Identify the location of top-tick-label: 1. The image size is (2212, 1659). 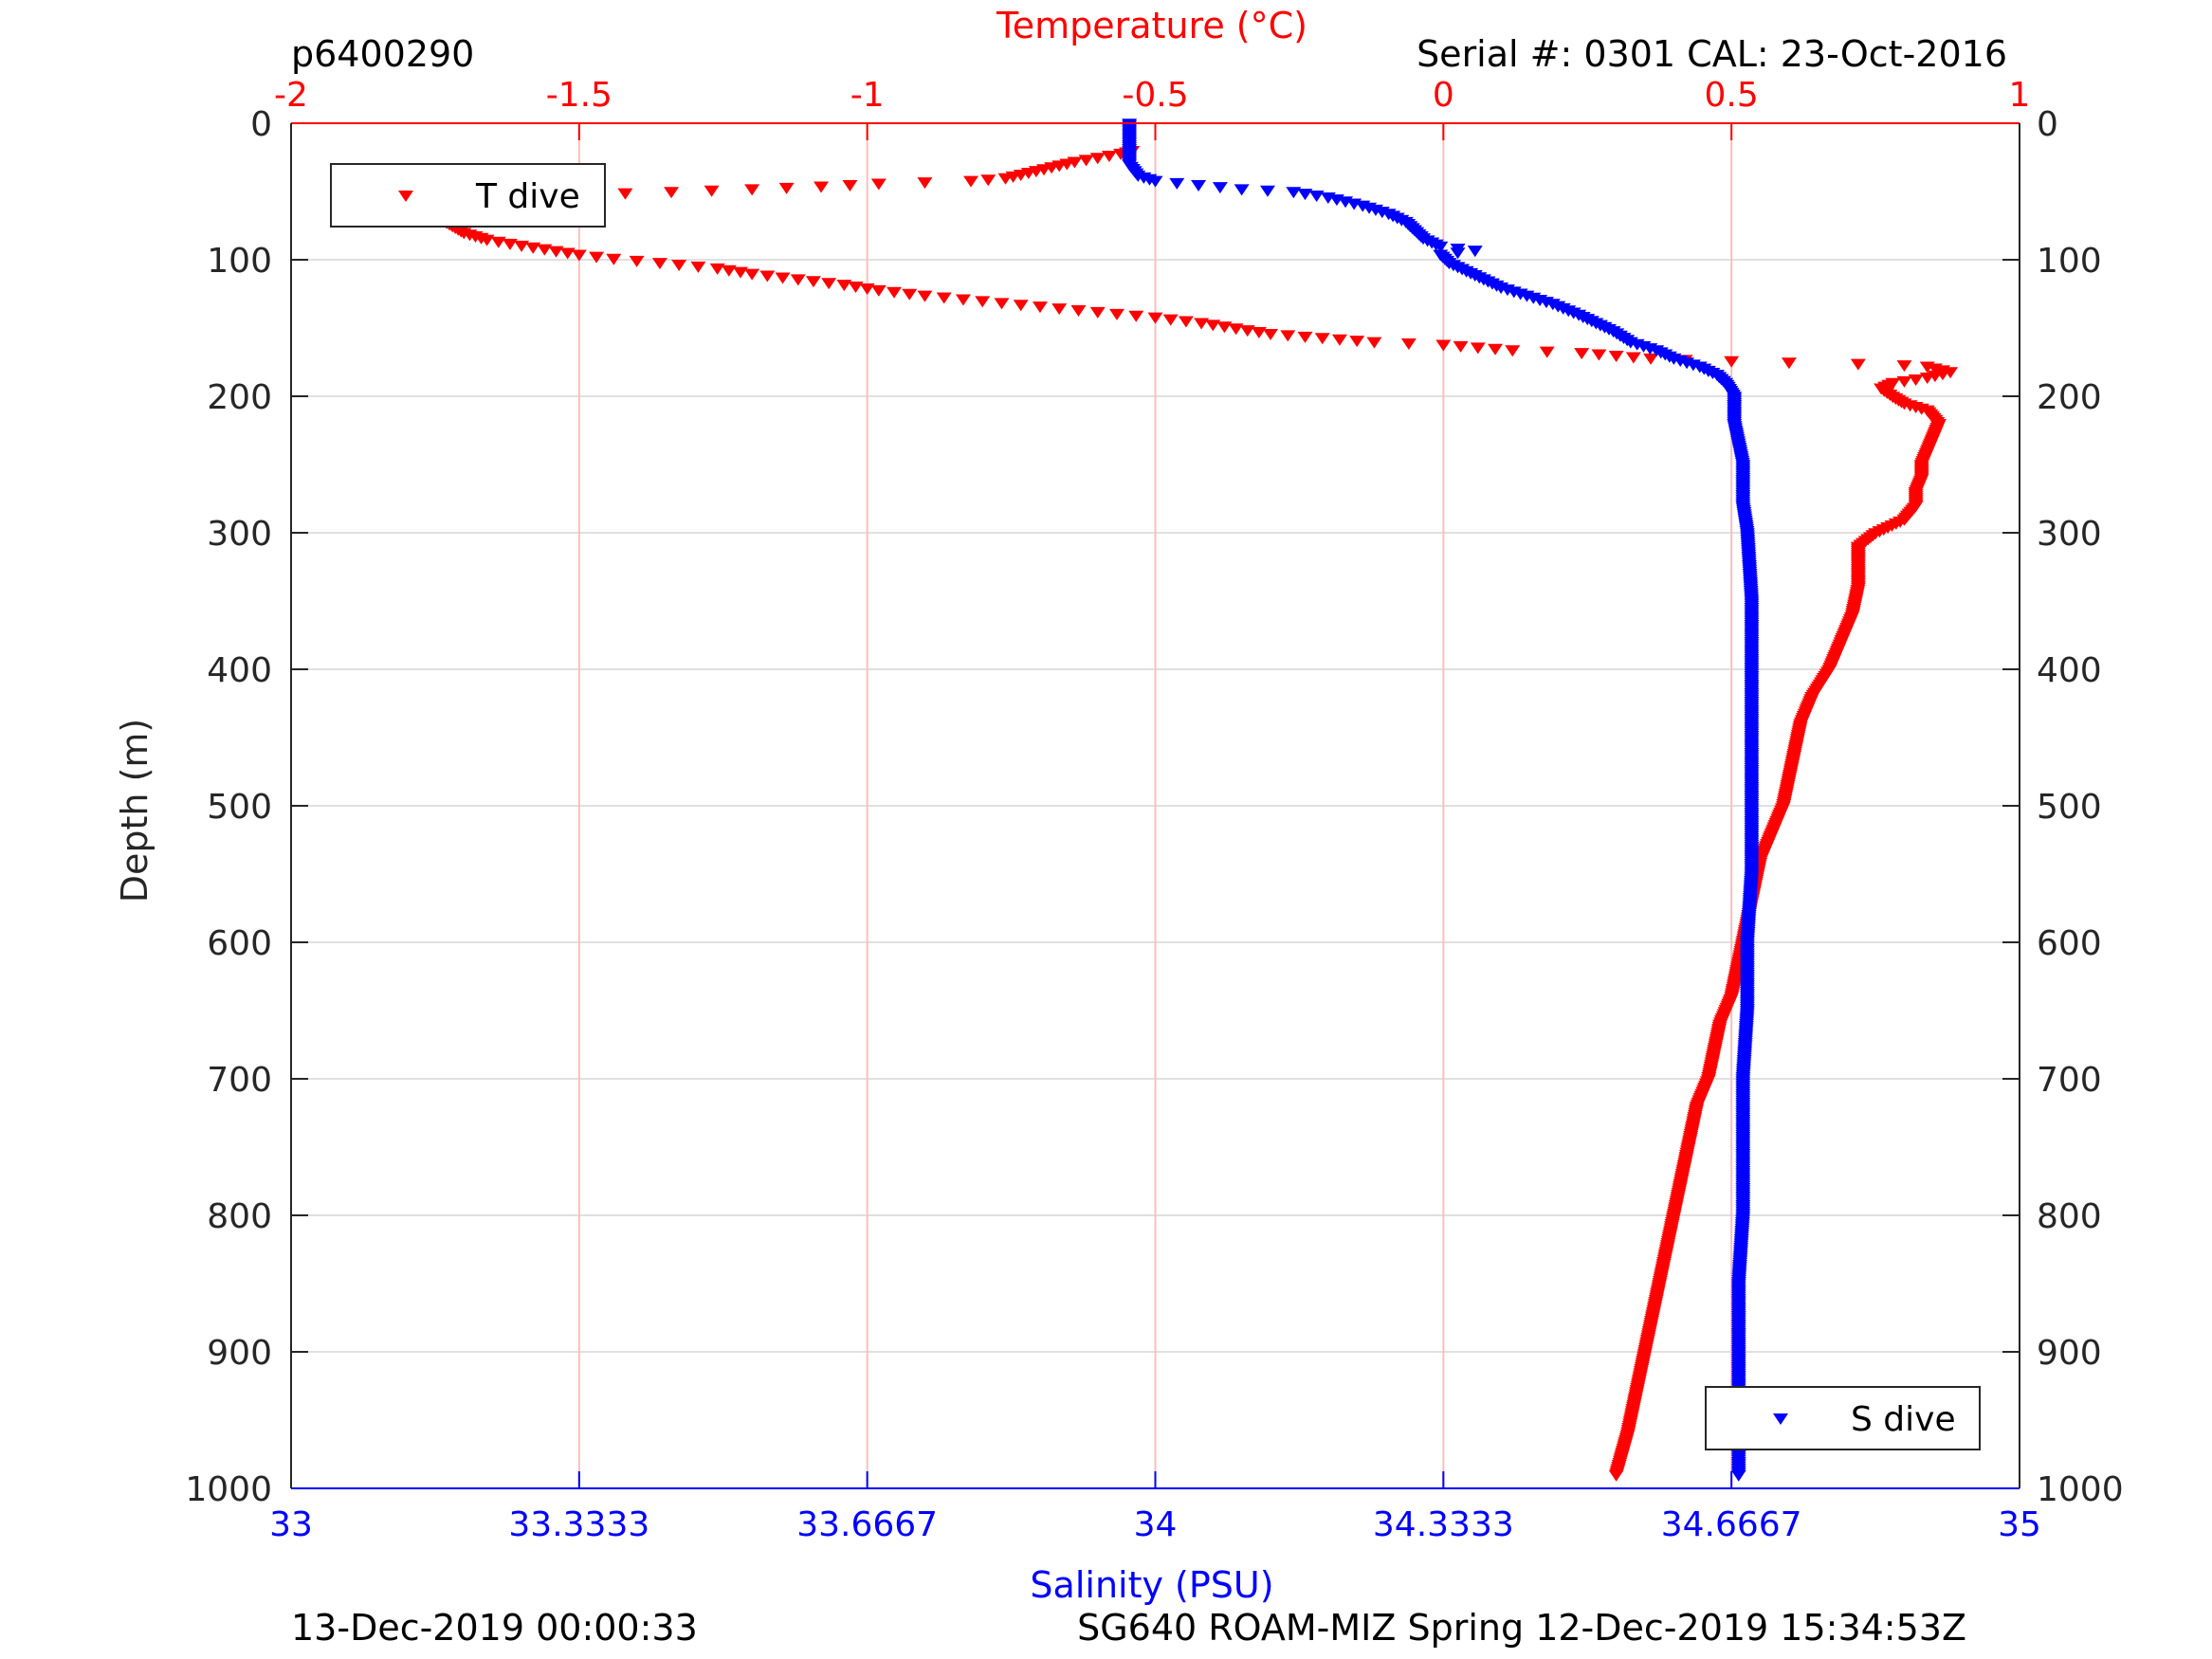
(2020, 95).